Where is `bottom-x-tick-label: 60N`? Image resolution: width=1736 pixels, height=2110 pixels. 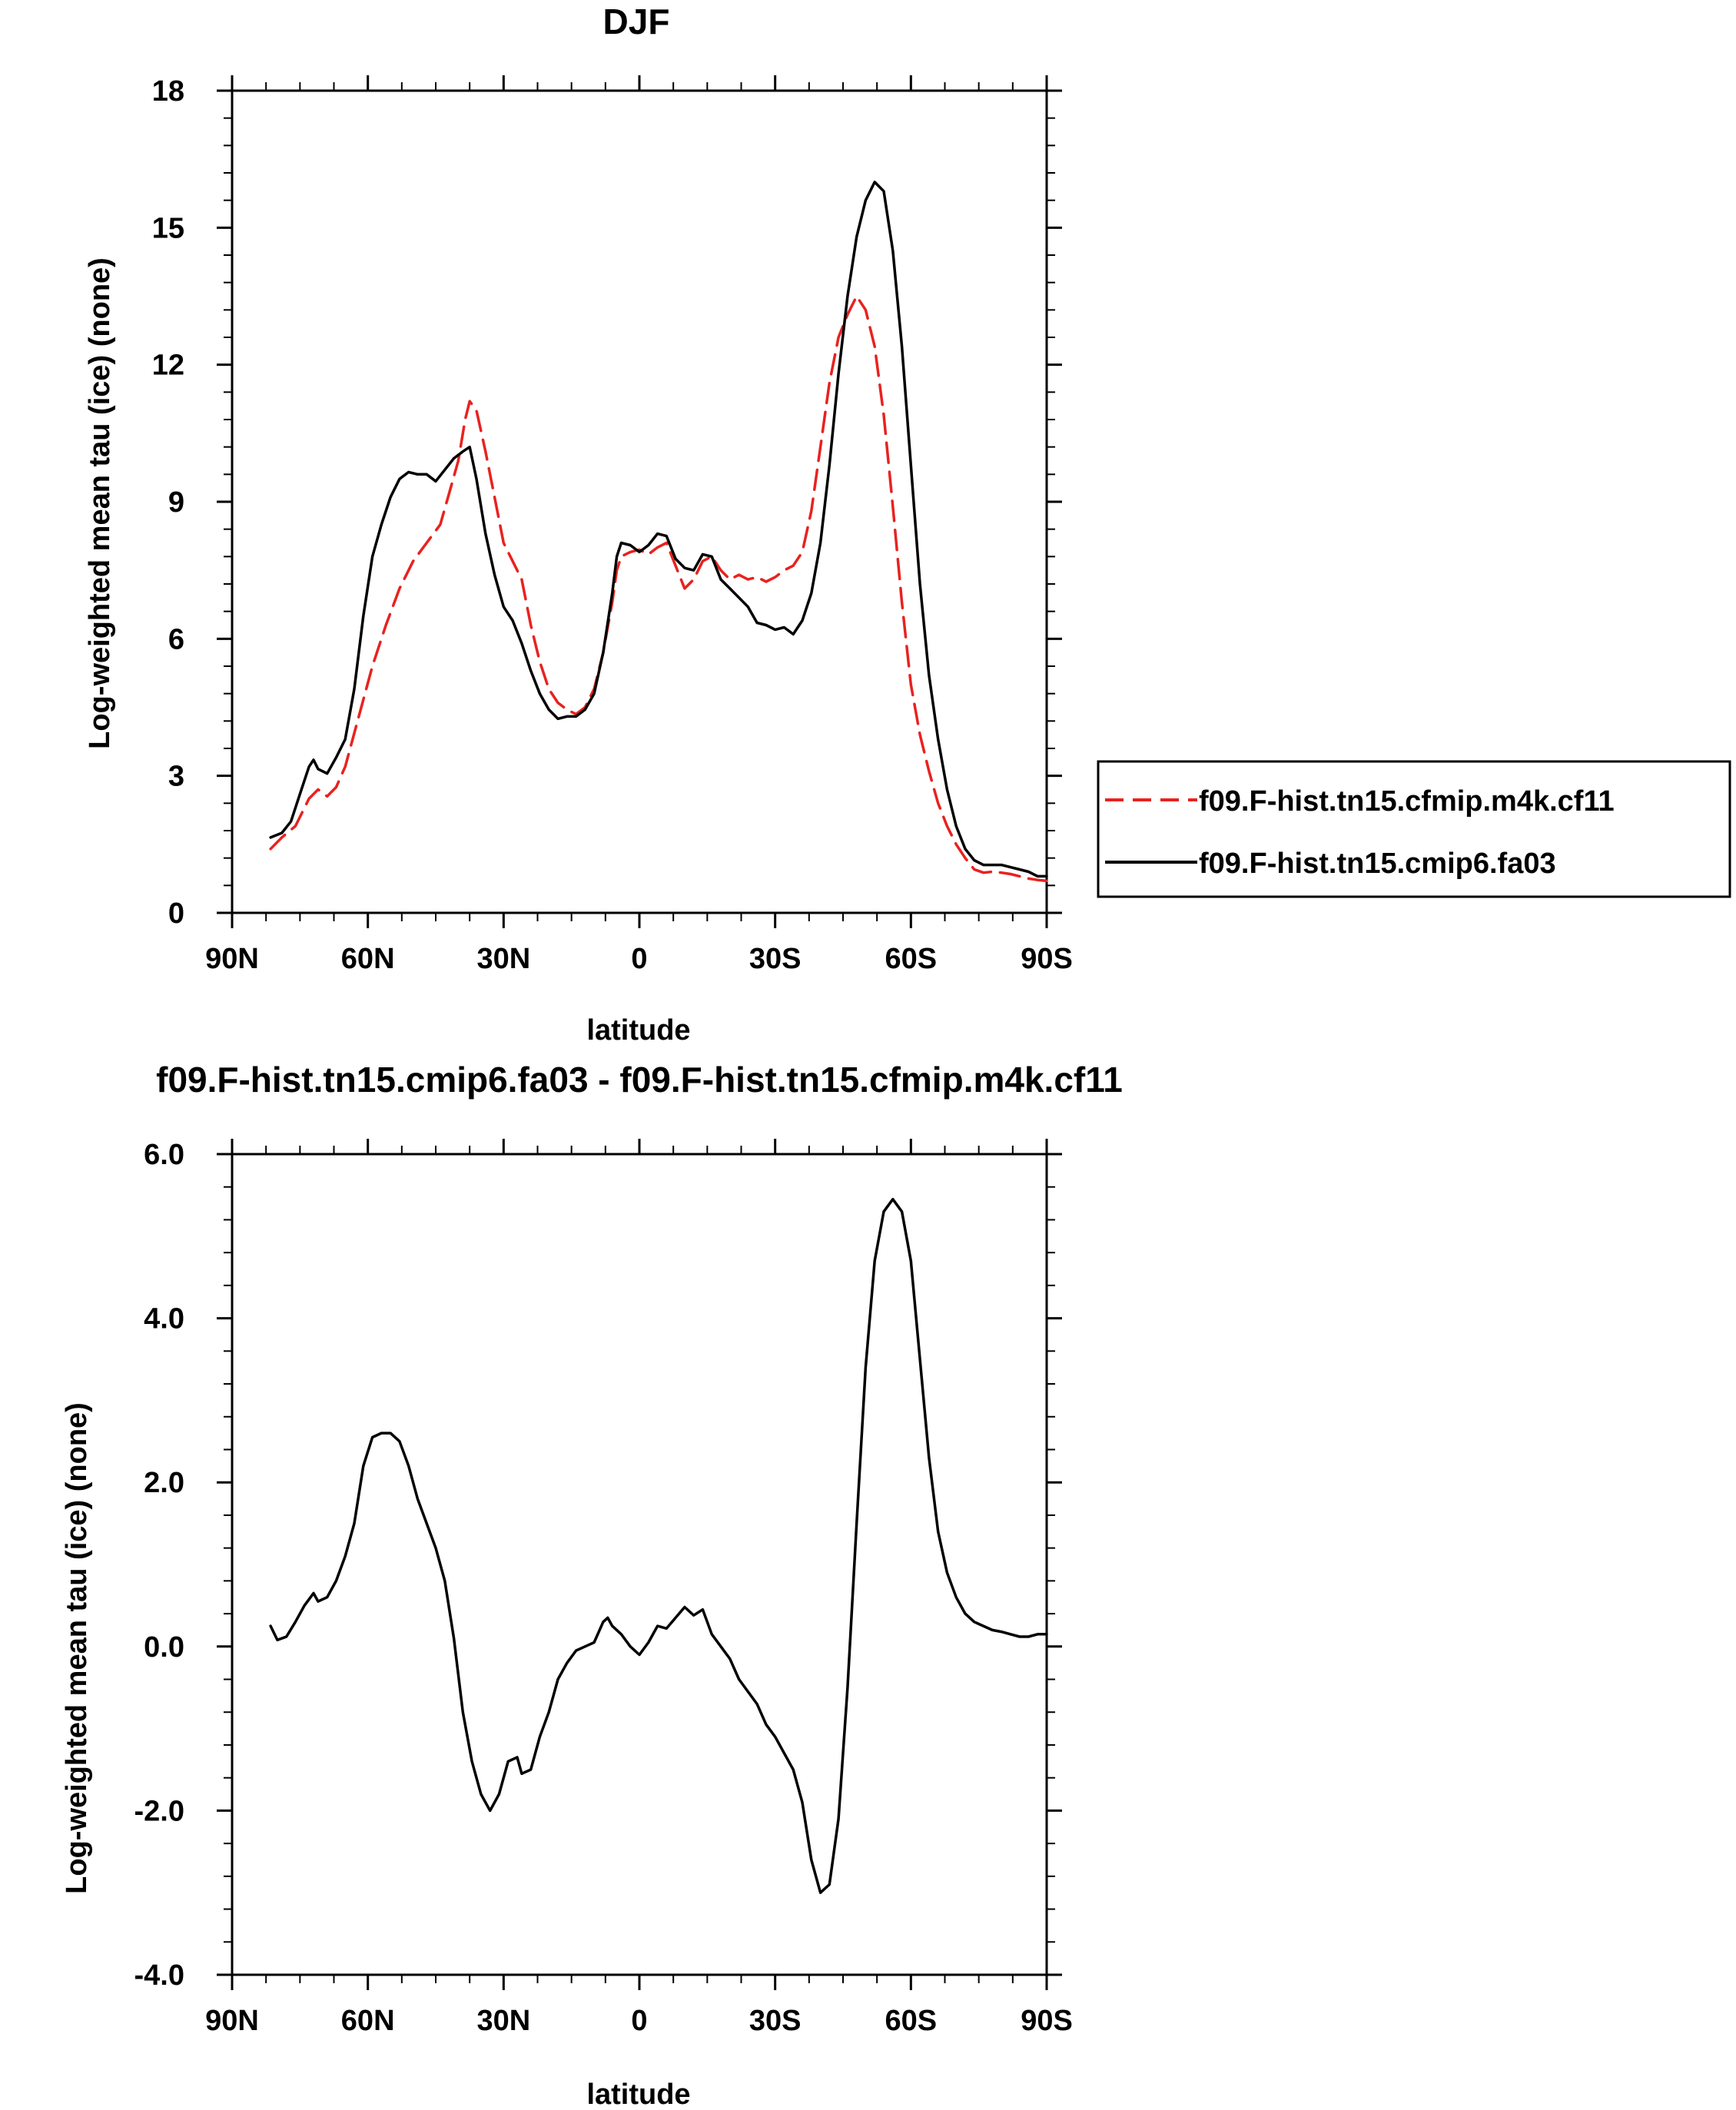
bottom-x-tick-label: 60N is located at coordinates (368, 2021).